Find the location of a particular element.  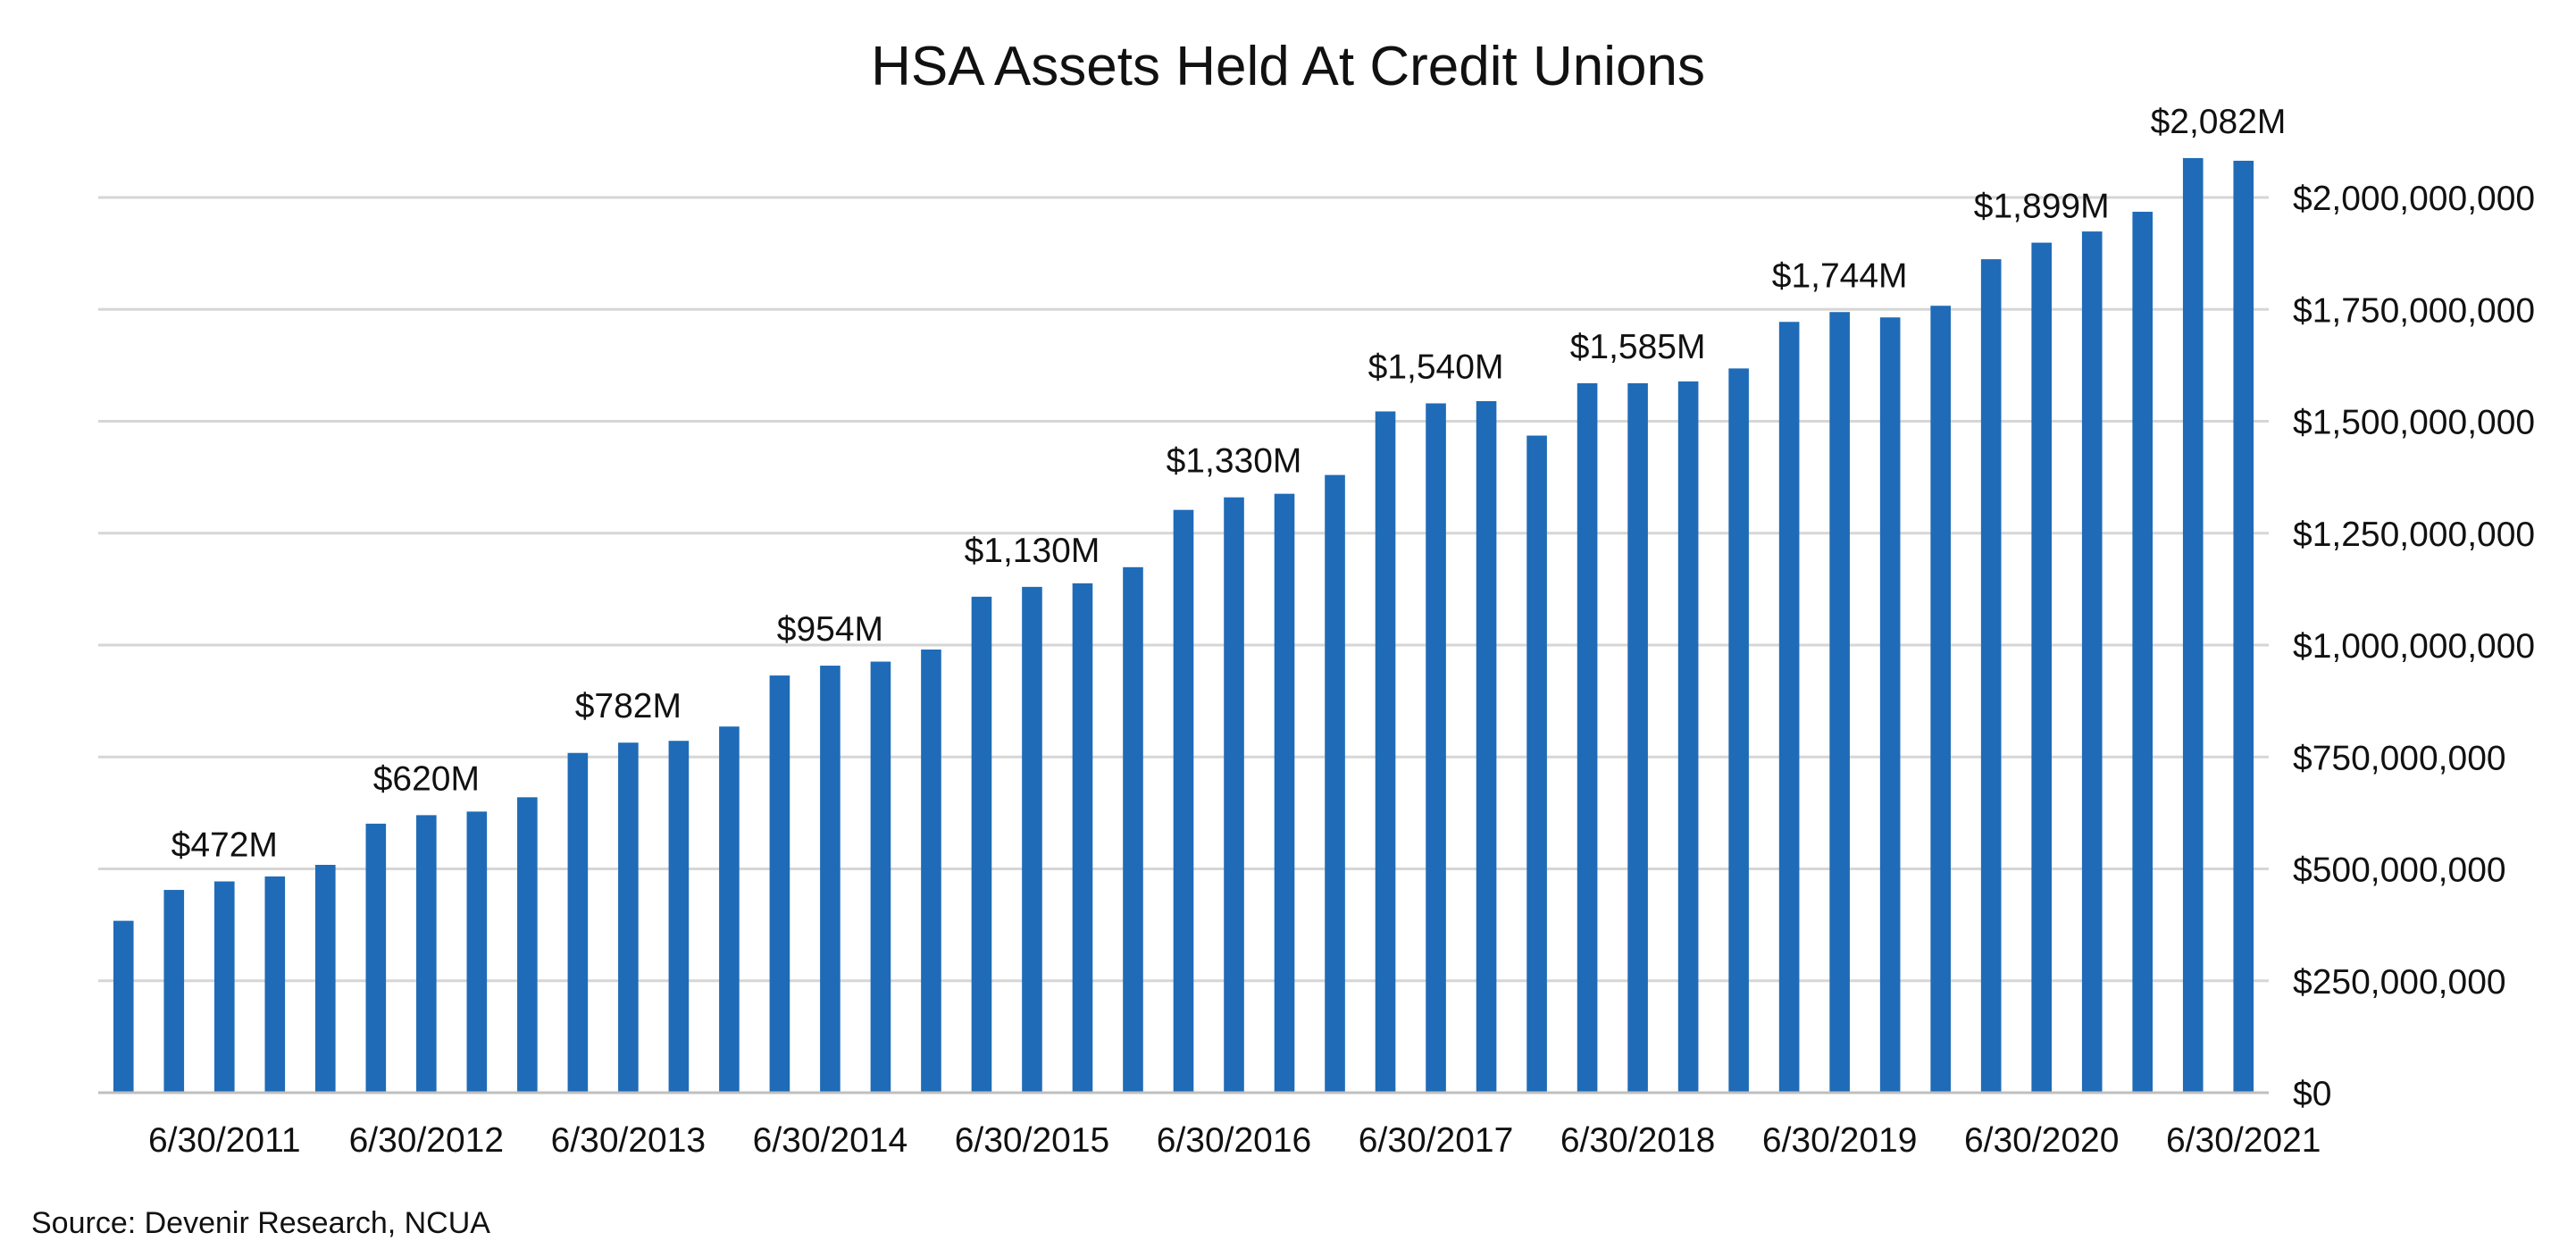

y-tick-label: $750,000,000 is located at coordinates (2400, 758).